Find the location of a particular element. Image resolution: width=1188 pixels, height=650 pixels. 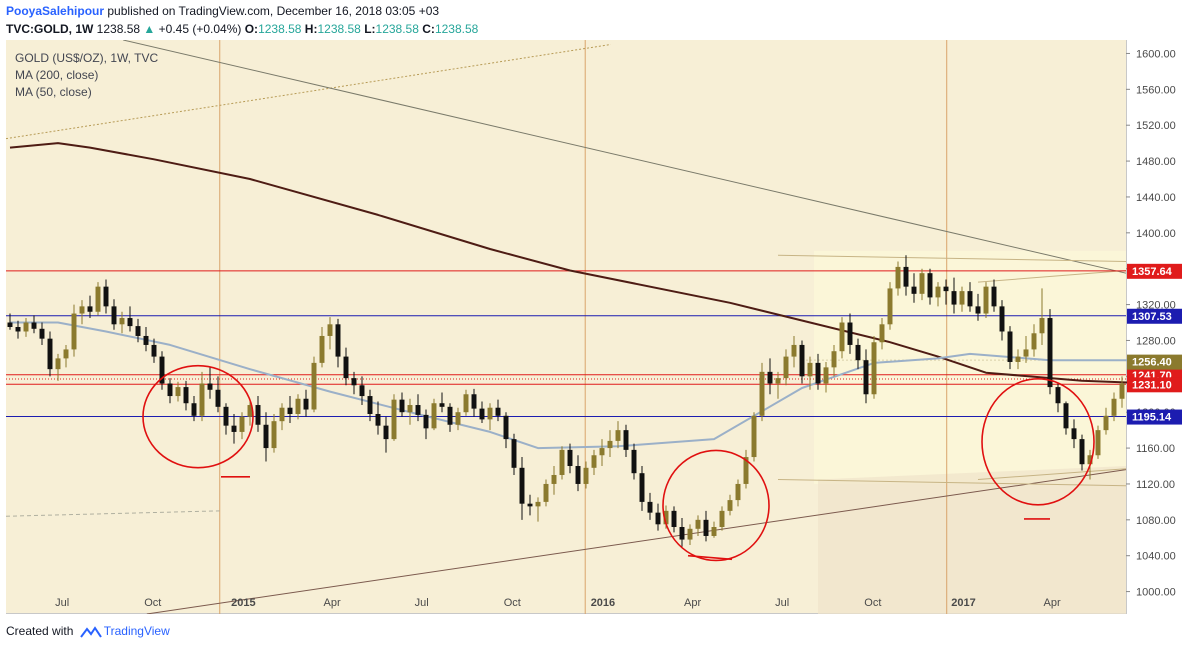

low-value: 1238.58 is located at coordinates (397, 29).